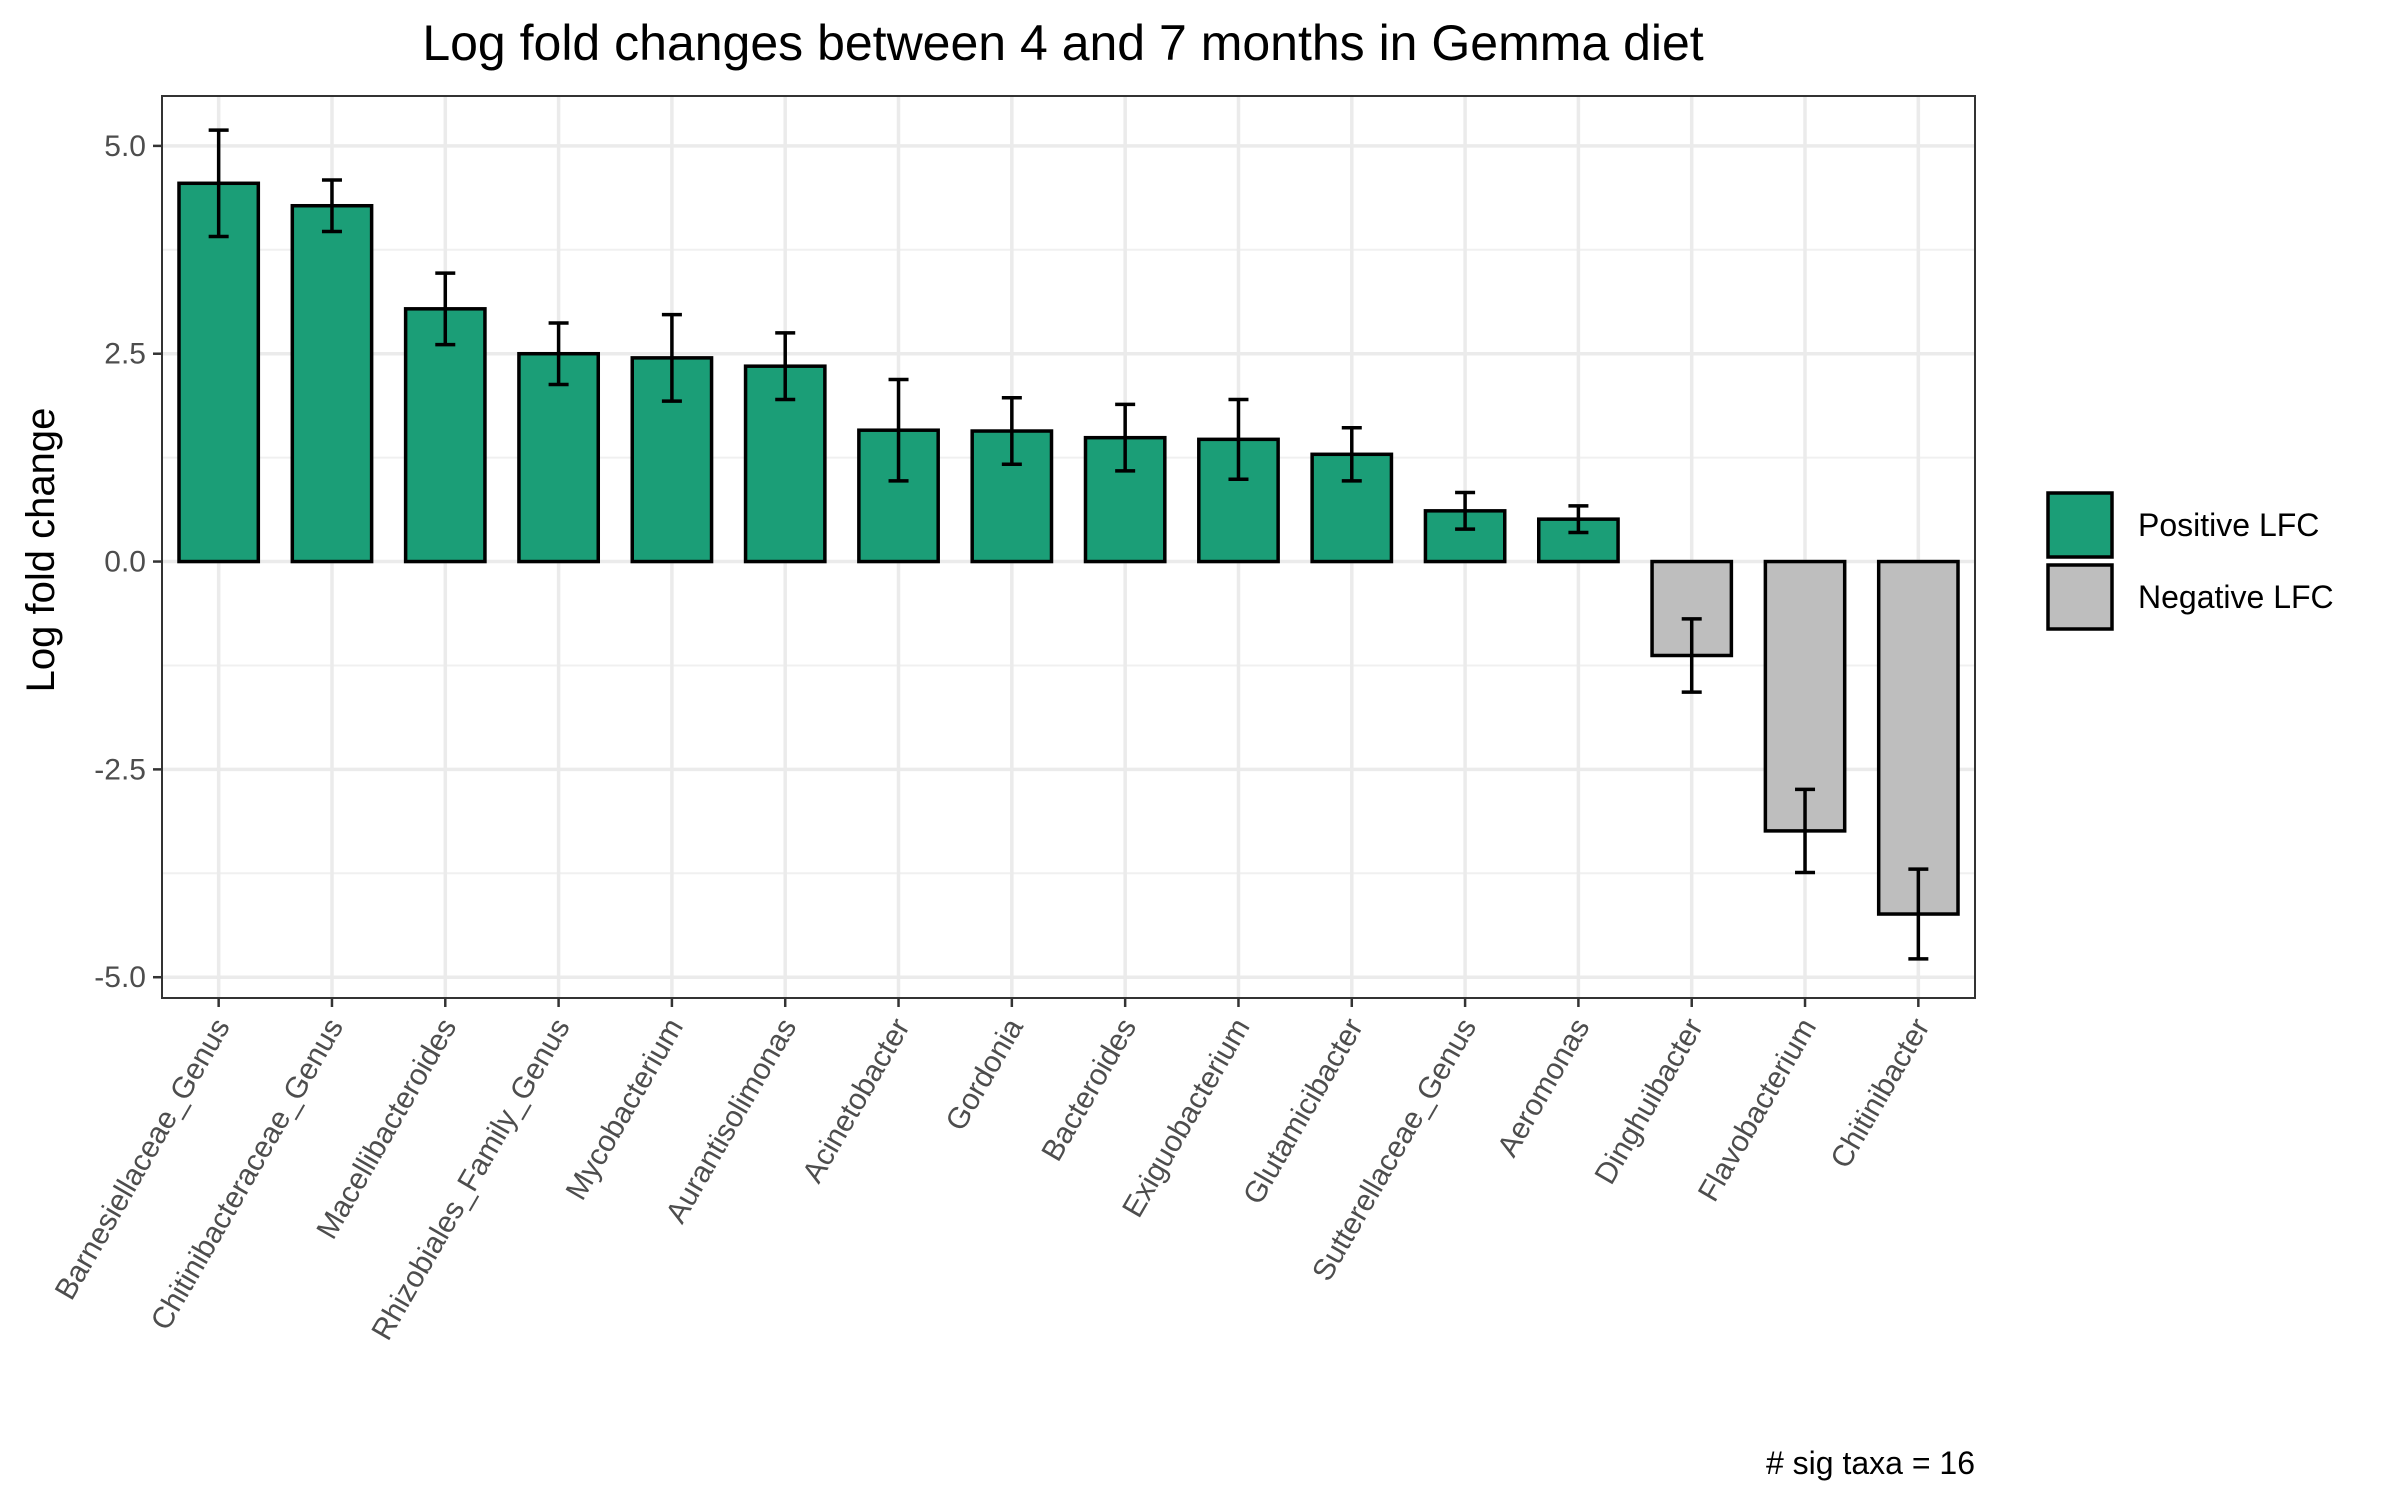 The height and width of the screenshot is (1500, 2400). I want to click on sig-taxa-caption: # sig taxa = 16, so click(1870, 1463).